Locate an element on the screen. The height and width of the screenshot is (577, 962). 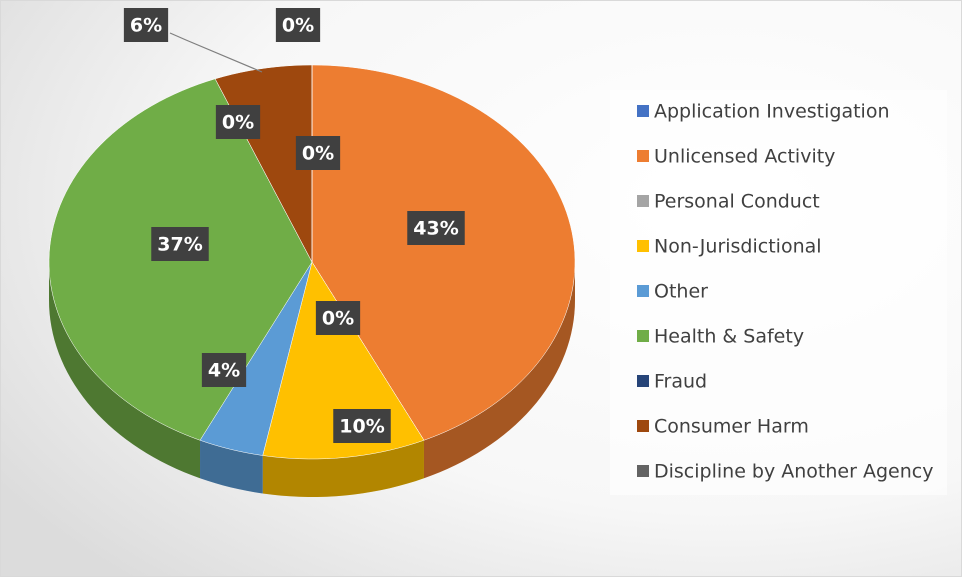
leader-line is located at coordinates (216, 52).